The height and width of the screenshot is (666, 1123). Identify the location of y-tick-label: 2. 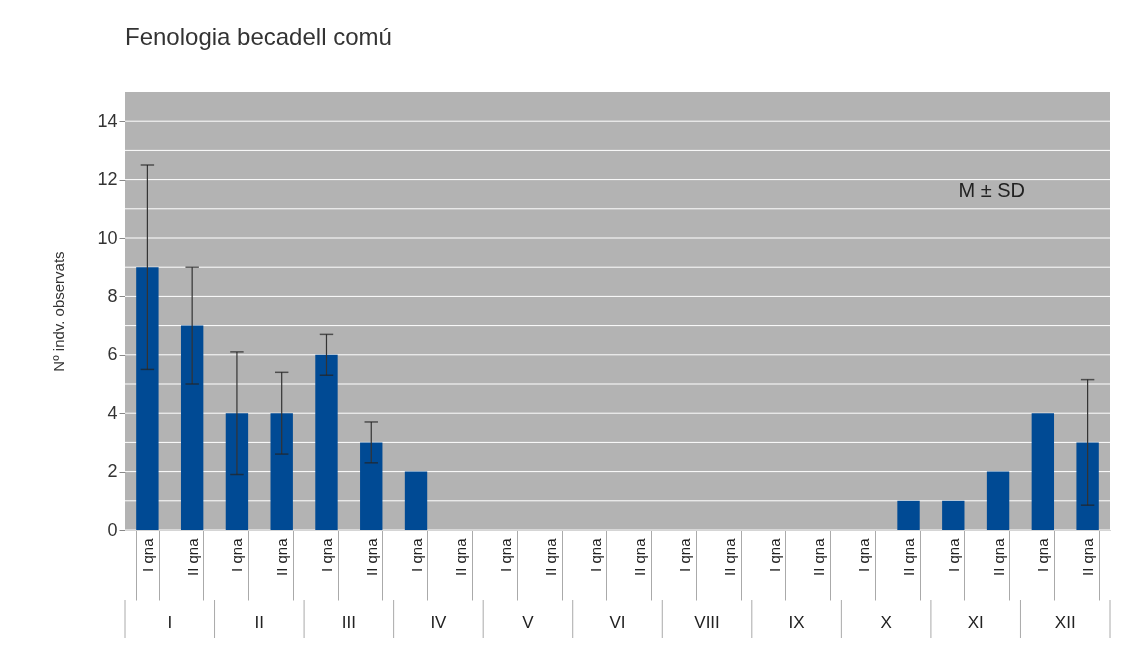
(112, 471).